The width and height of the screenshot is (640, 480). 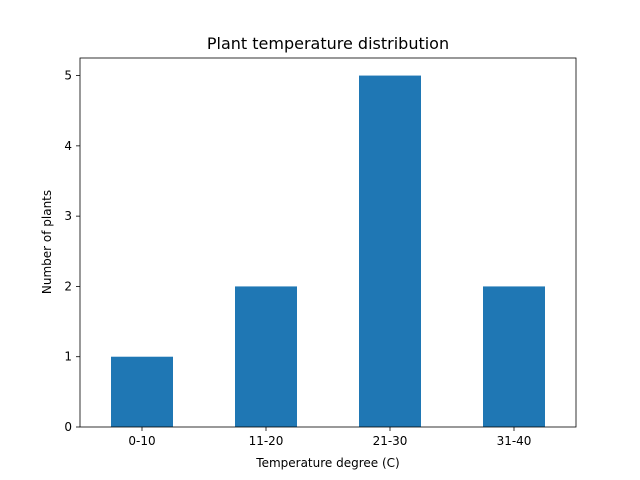 What do you see at coordinates (68, 286) in the screenshot?
I see `y-tick-label: 2` at bounding box center [68, 286].